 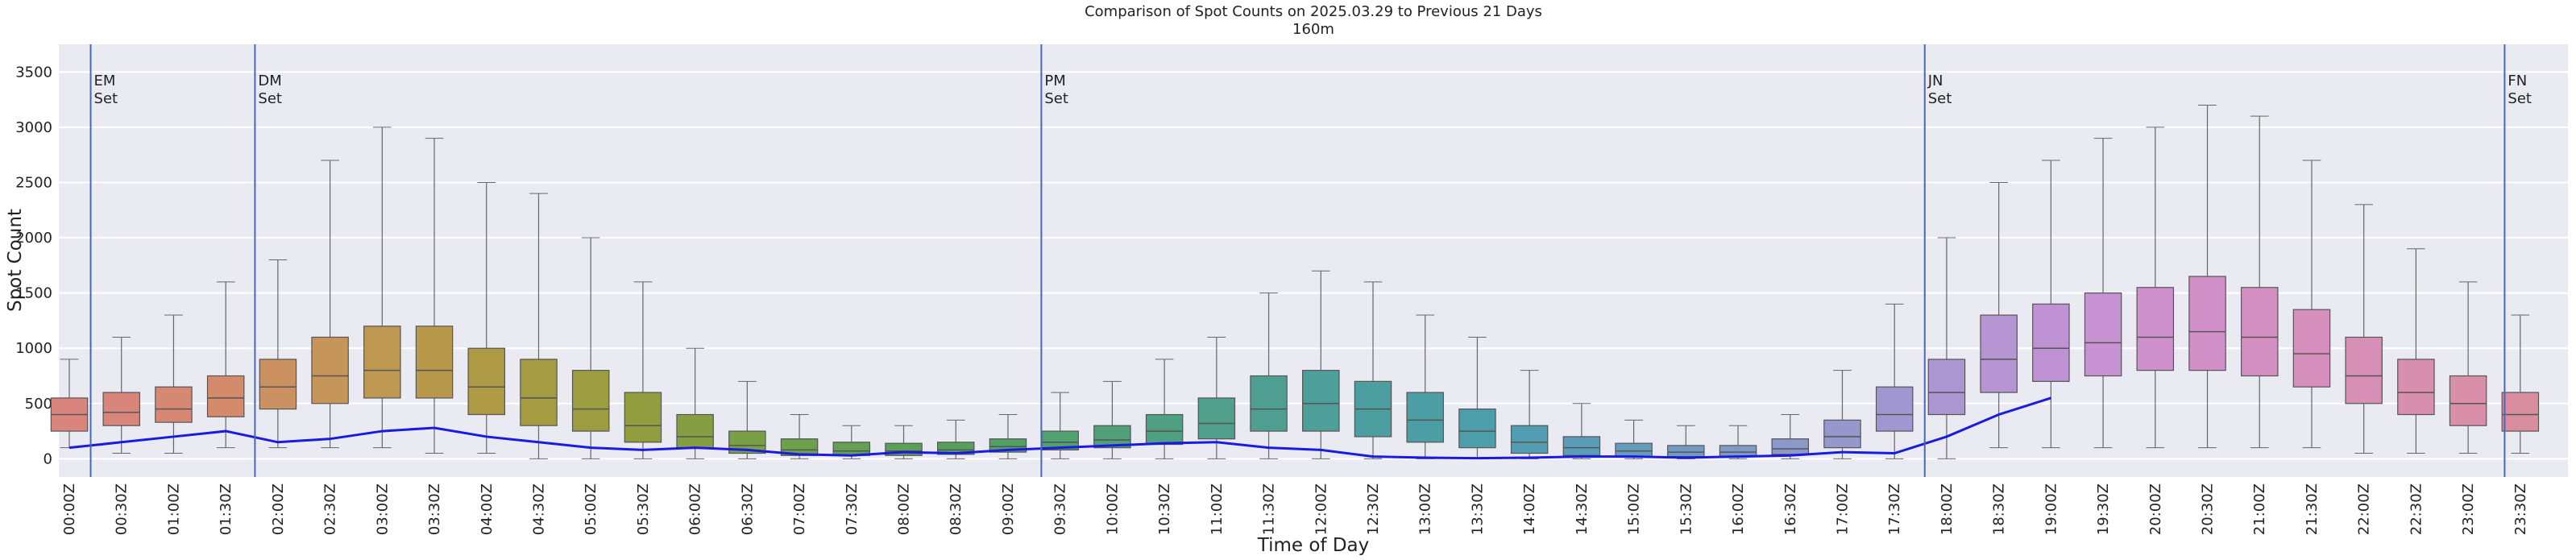 I want to click on x-tick-label: 20:00Z, so click(x=2155, y=509).